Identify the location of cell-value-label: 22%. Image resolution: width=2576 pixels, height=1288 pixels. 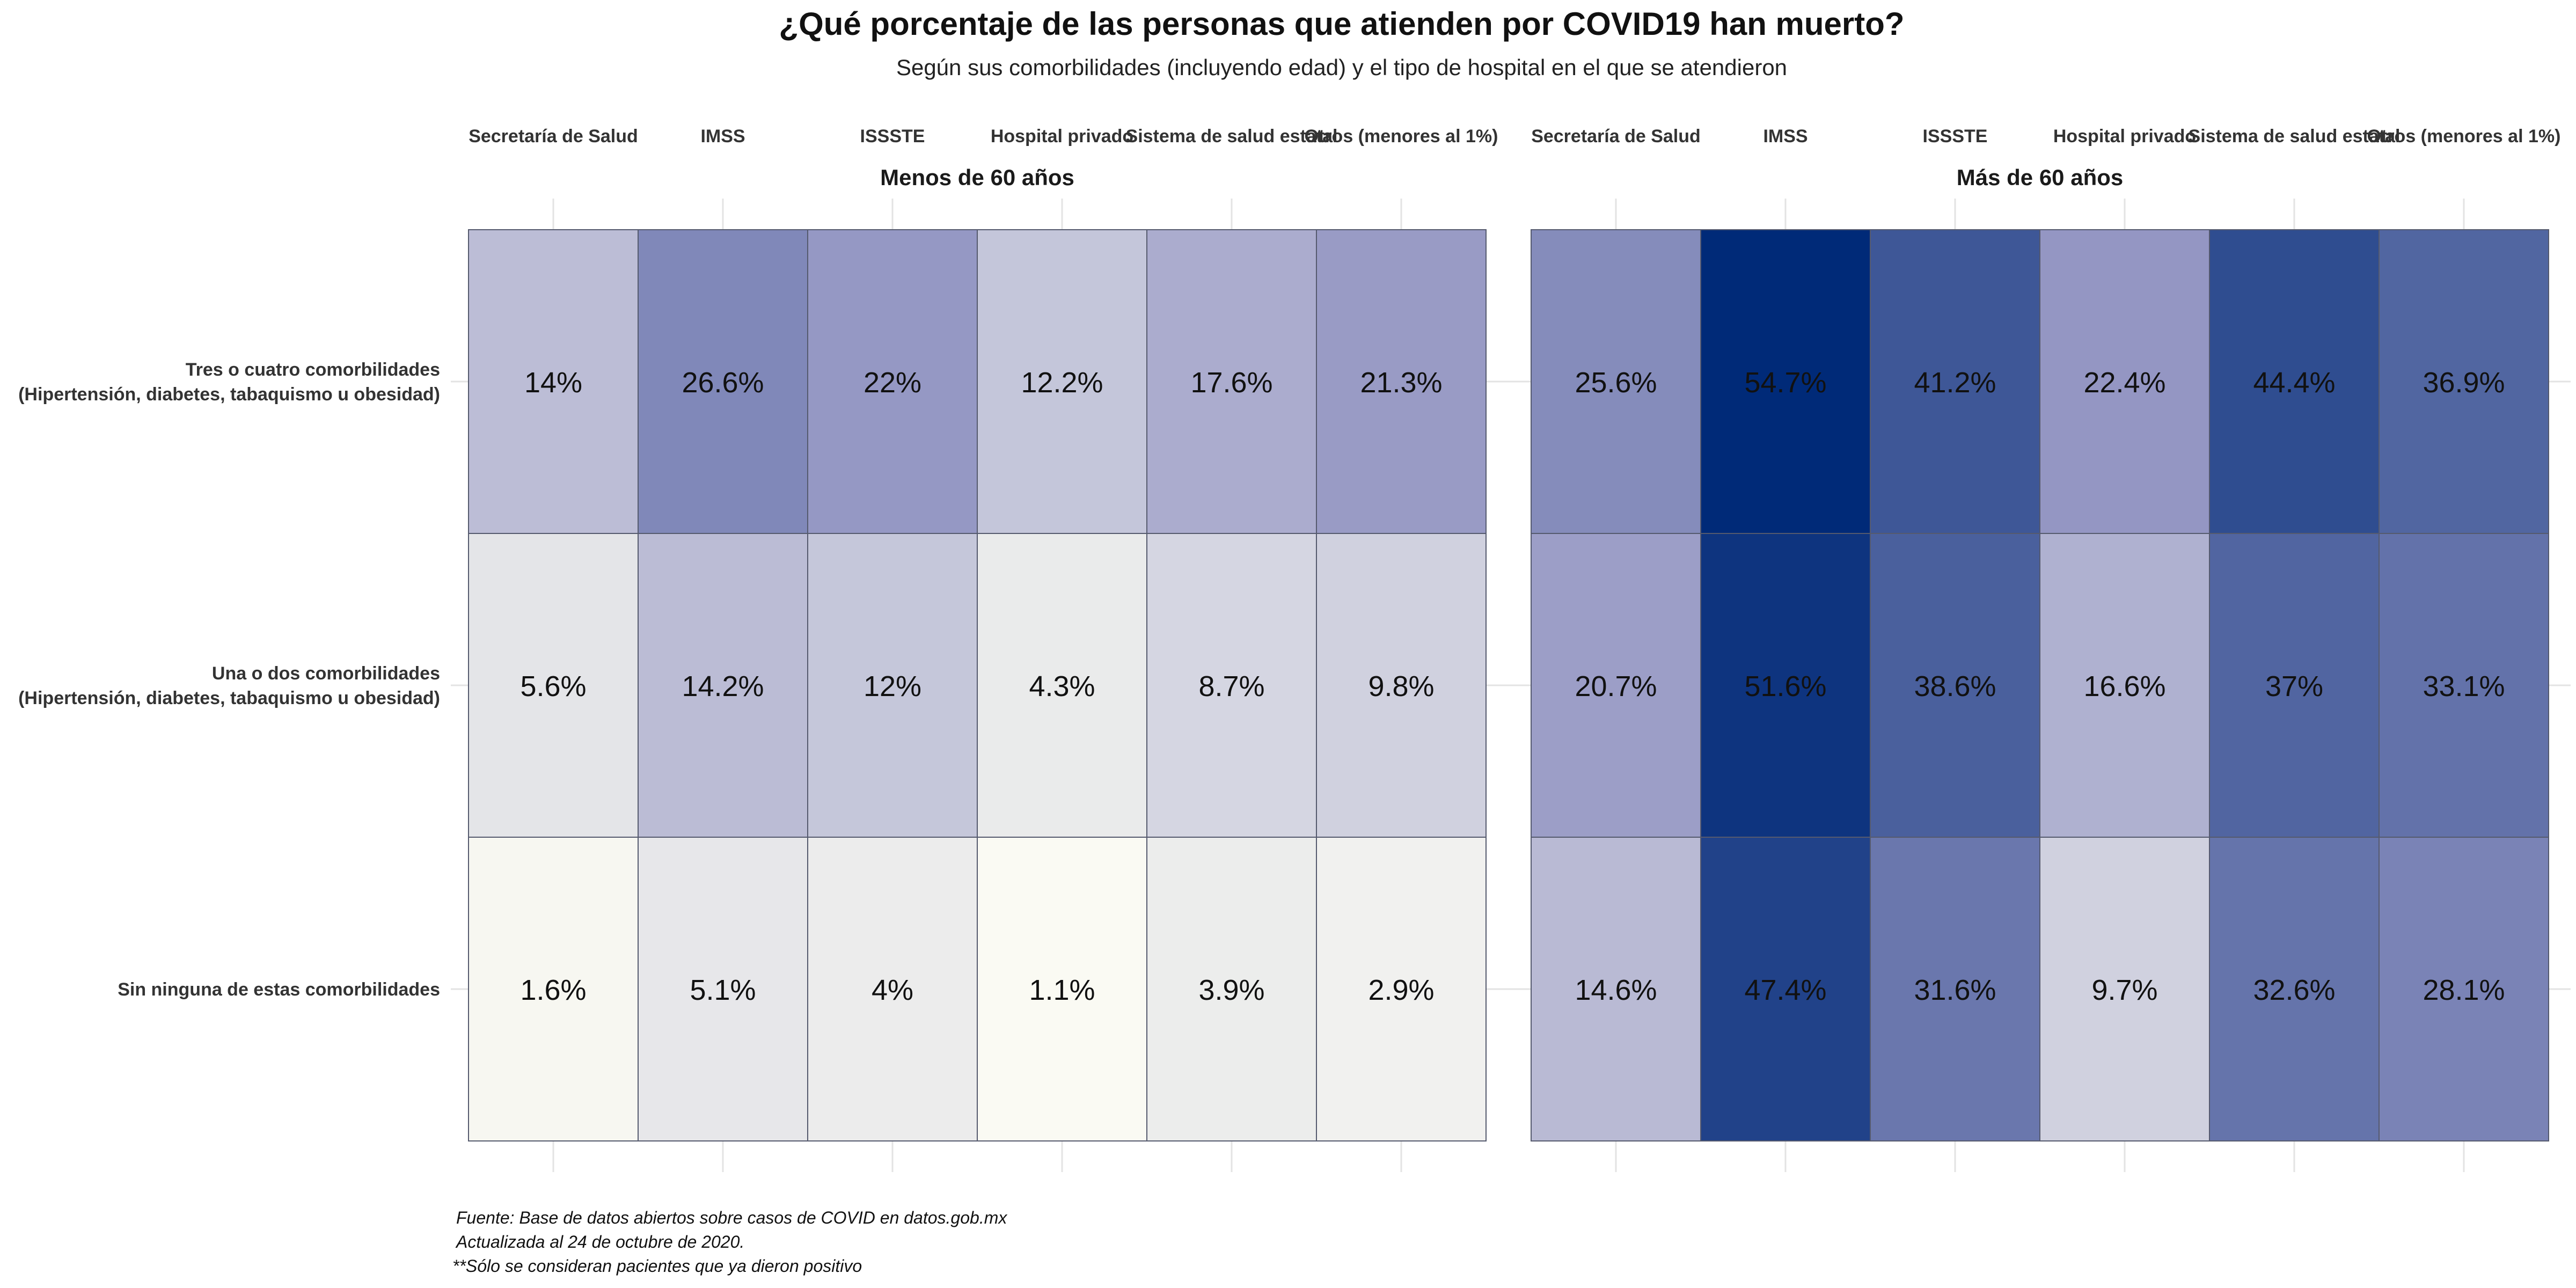
(892, 383).